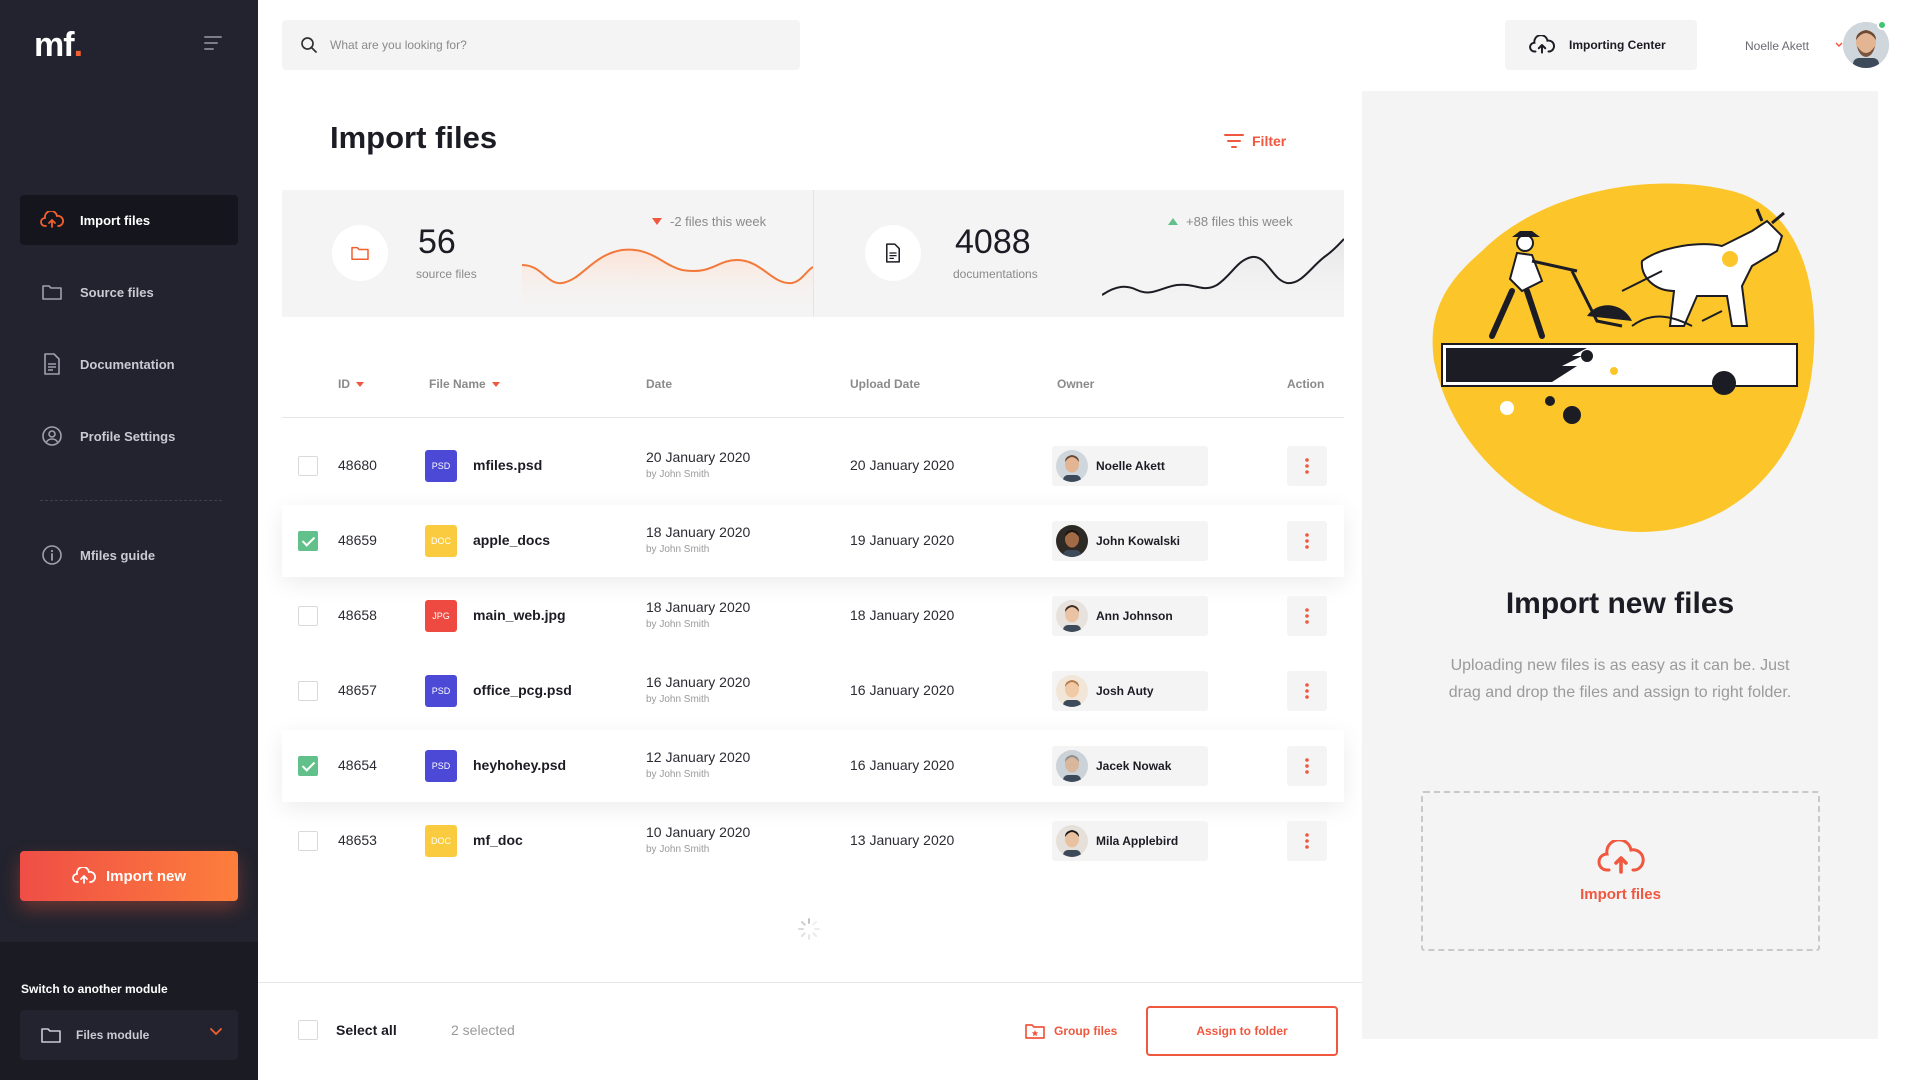 This screenshot has width=1920, height=1080. I want to click on sort-icon, so click(495, 384).